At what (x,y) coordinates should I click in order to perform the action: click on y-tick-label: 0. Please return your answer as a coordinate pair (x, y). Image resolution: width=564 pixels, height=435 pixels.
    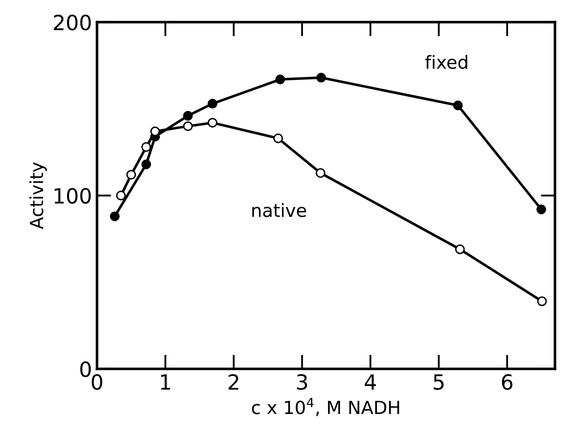
    Looking at the image, I should click on (85, 369).